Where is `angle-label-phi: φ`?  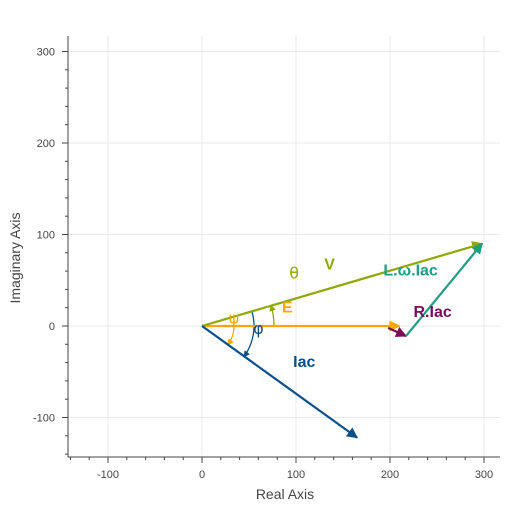 angle-label-phi: φ is located at coordinates (258, 328).